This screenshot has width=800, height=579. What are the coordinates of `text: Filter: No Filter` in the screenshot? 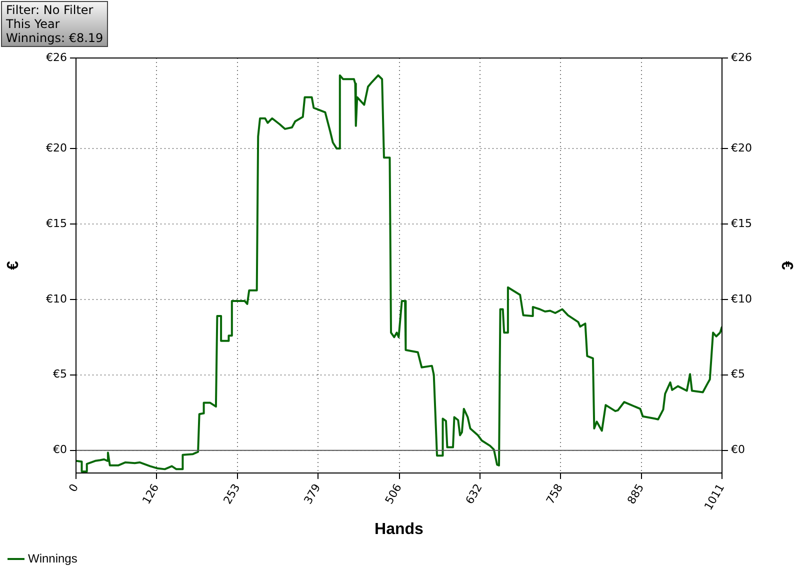 It's located at (50, 10).